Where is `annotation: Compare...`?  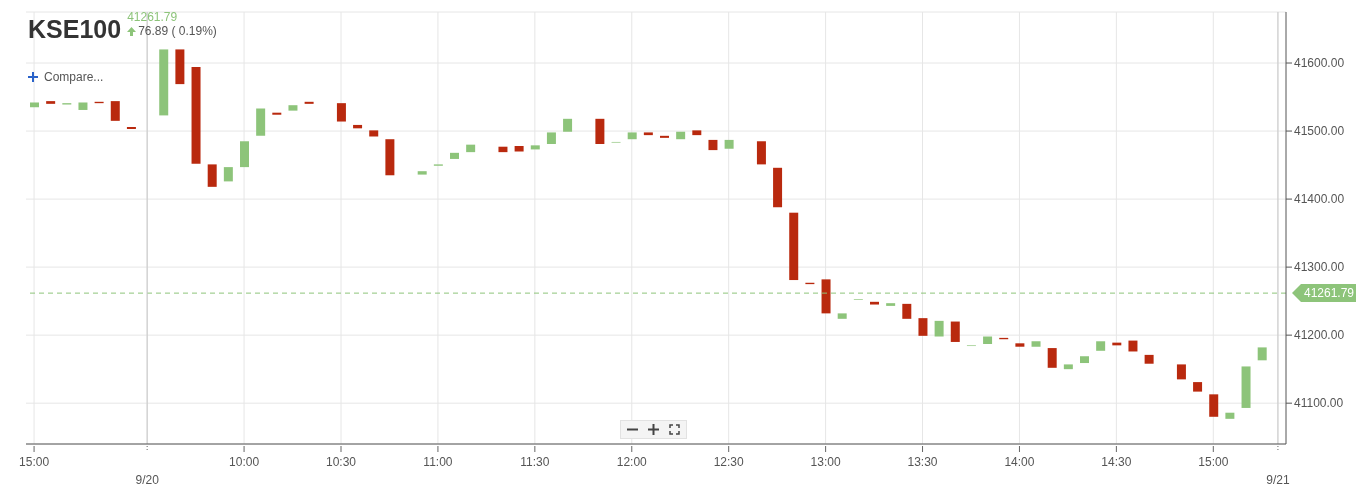 annotation: Compare... is located at coordinates (74, 77).